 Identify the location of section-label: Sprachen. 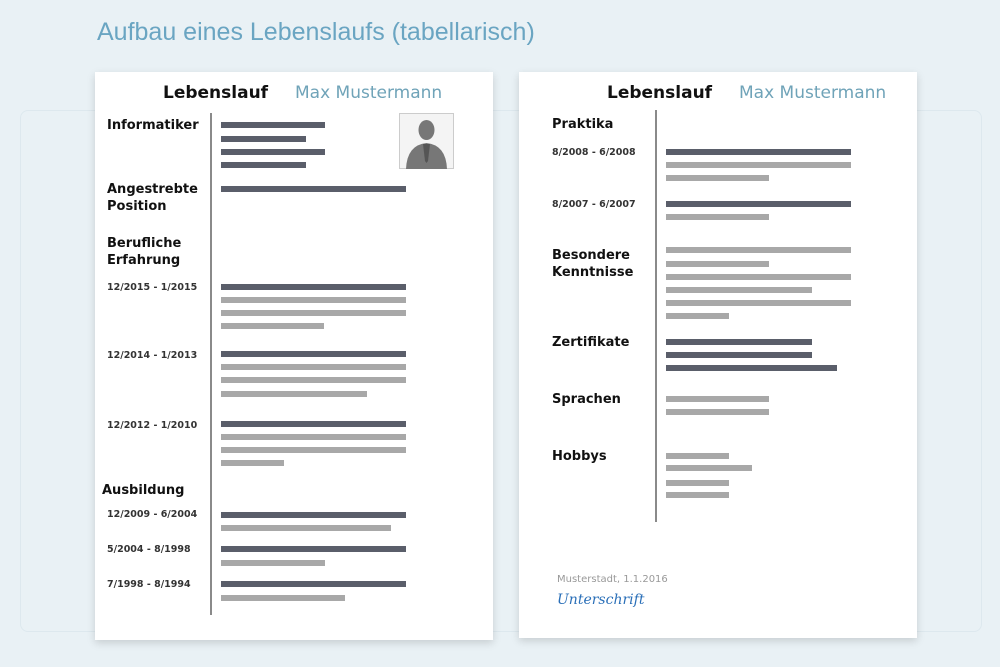
(586, 399).